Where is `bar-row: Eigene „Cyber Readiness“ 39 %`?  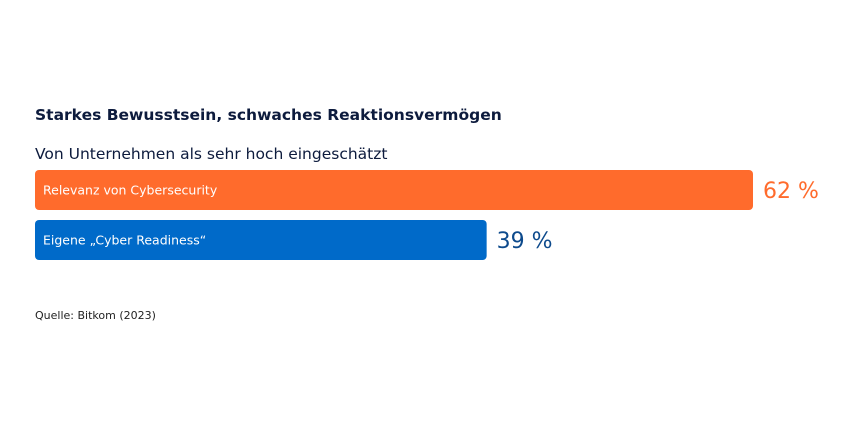
bar-row: Eigene „Cyber Readiness“ 39 % is located at coordinates (294, 240).